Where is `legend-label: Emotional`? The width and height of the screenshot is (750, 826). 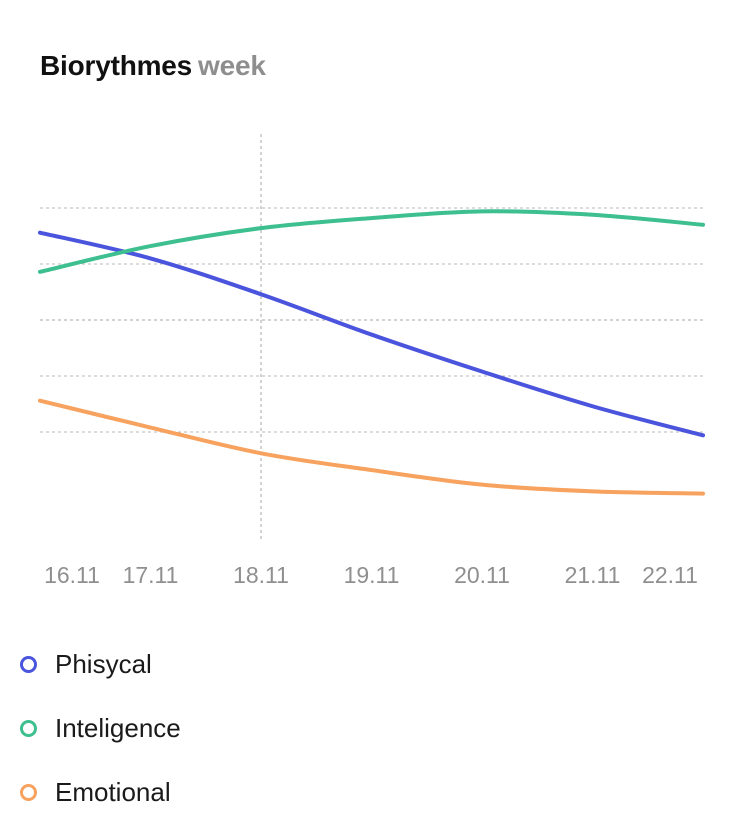
legend-label: Emotional is located at coordinates (113, 791).